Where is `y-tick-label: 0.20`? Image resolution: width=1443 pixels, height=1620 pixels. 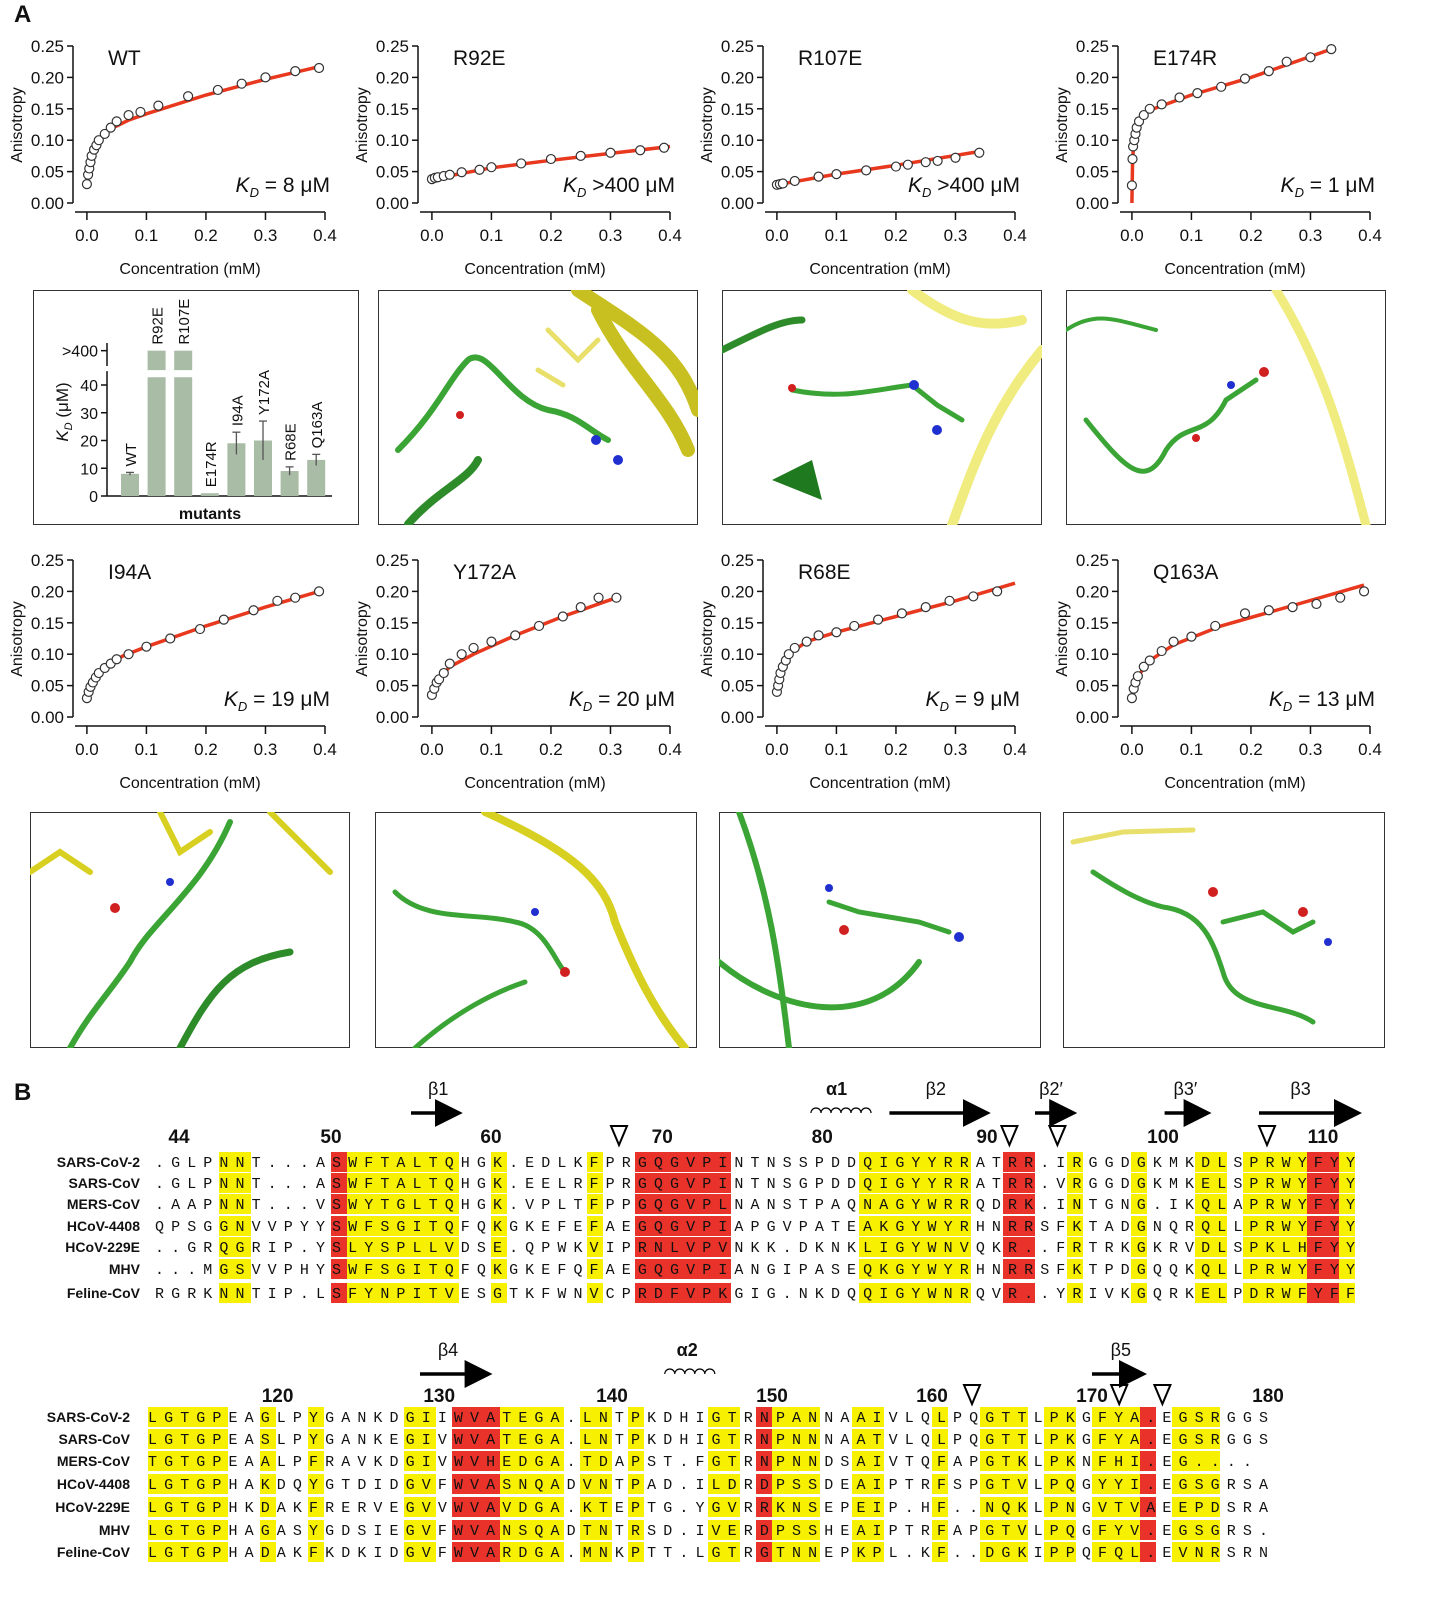 y-tick-label: 0.20 is located at coordinates (1092, 77).